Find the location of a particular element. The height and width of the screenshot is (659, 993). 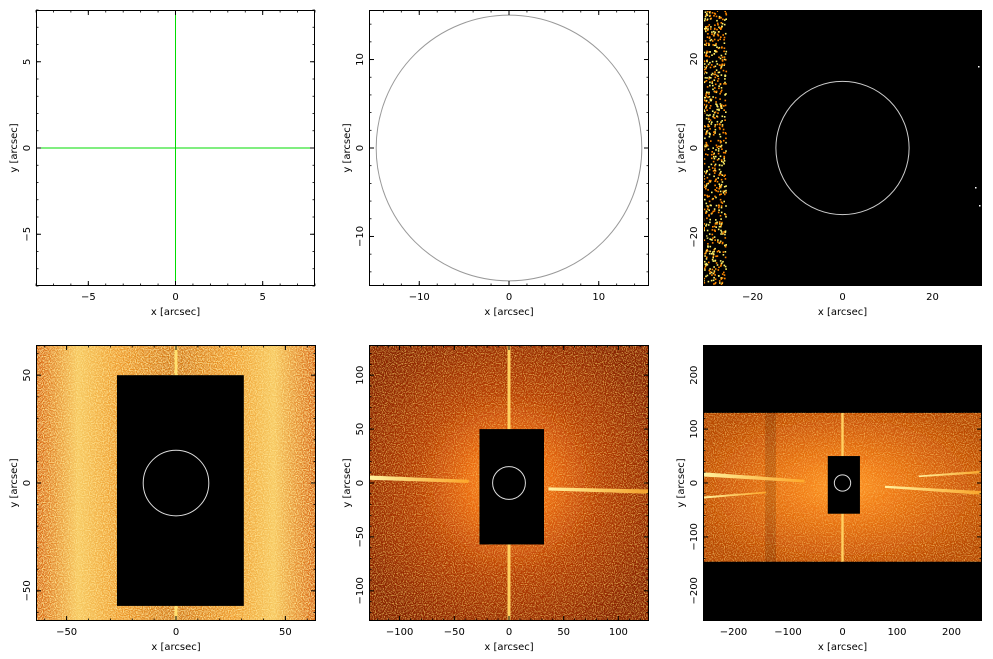

y-tick-label: −20 is located at coordinates (694, 236).